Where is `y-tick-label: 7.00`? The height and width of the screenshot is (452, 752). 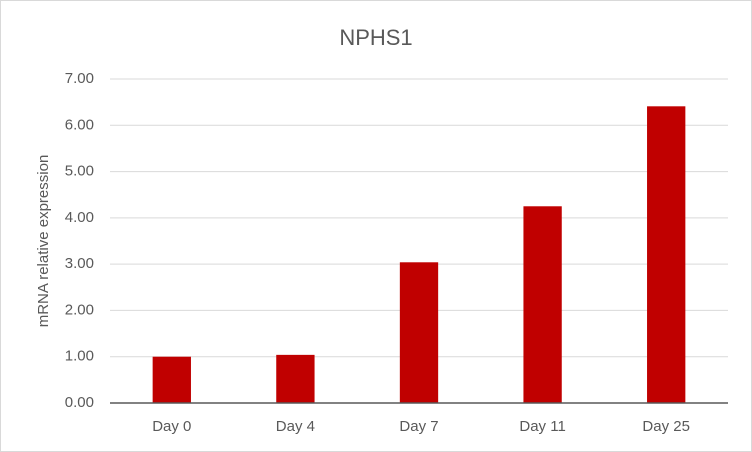
y-tick-label: 7.00 is located at coordinates (79, 78).